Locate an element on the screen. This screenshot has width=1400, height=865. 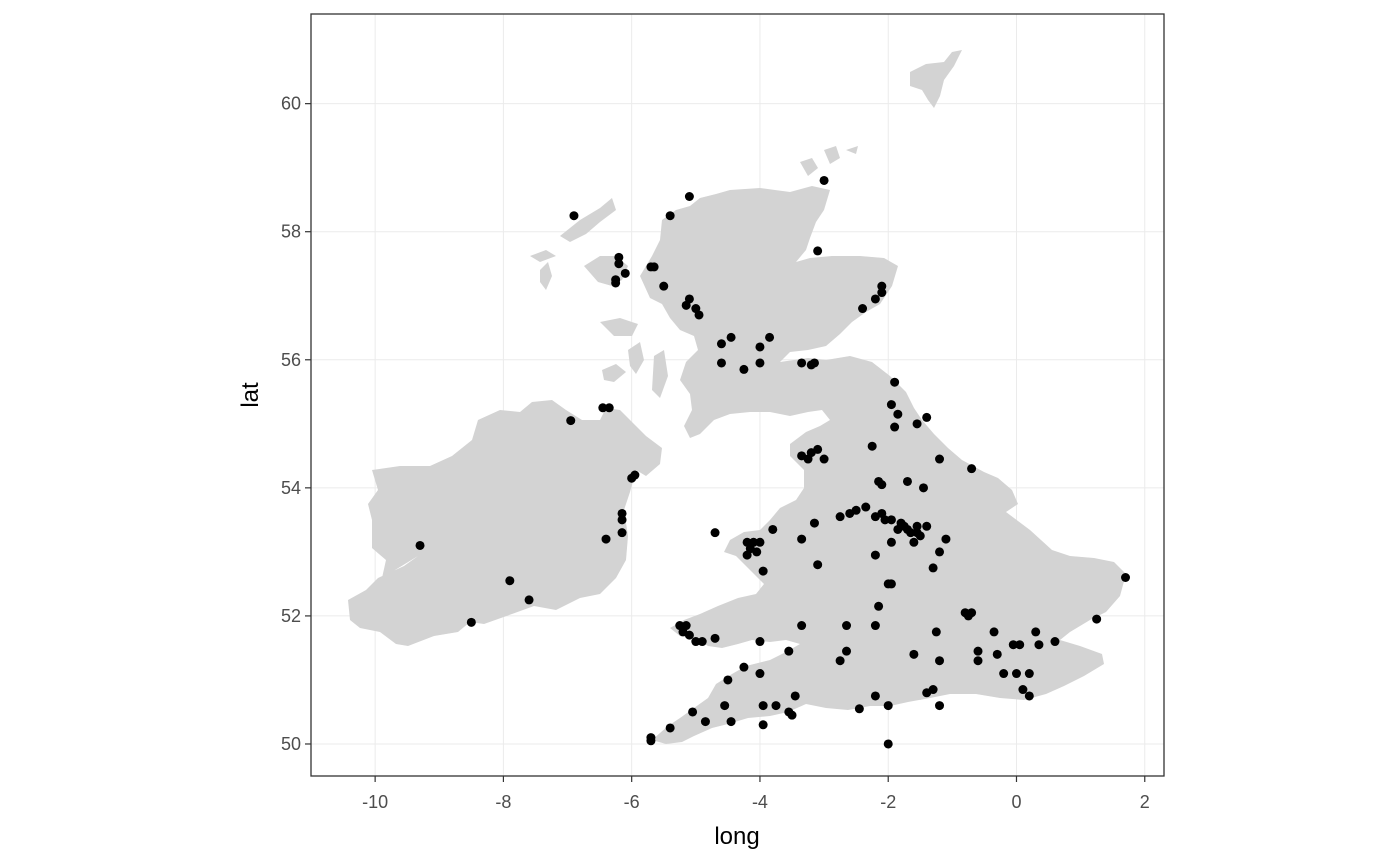
y-tick-label-4: 58 is located at coordinates (291, 232).